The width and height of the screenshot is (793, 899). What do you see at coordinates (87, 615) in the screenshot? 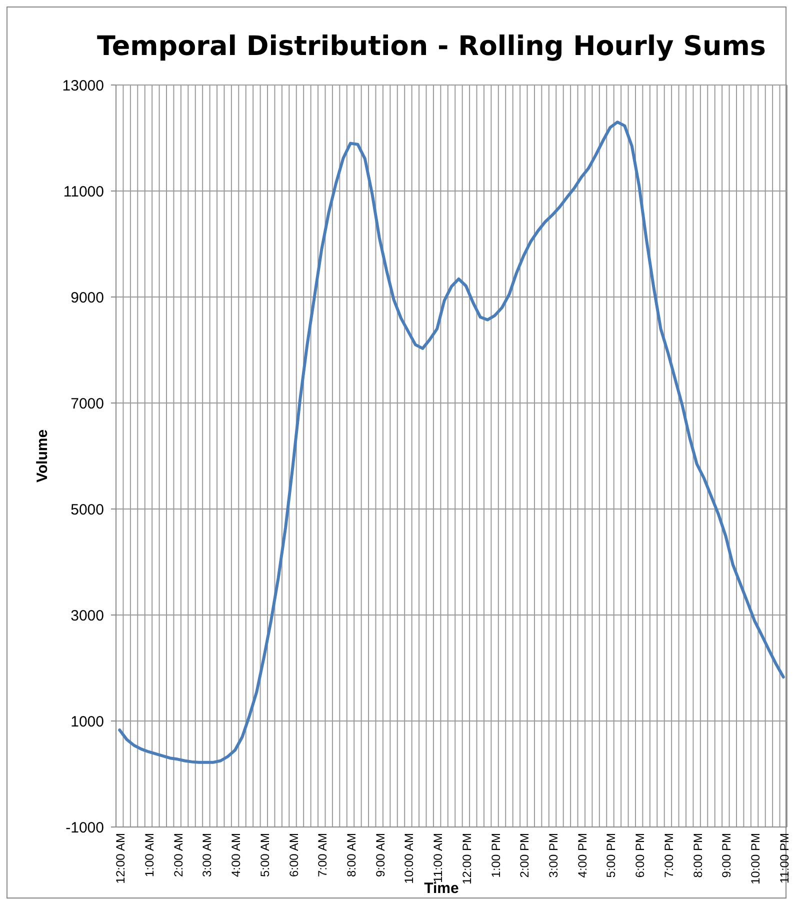
I see `y-tick-label: 3000` at bounding box center [87, 615].